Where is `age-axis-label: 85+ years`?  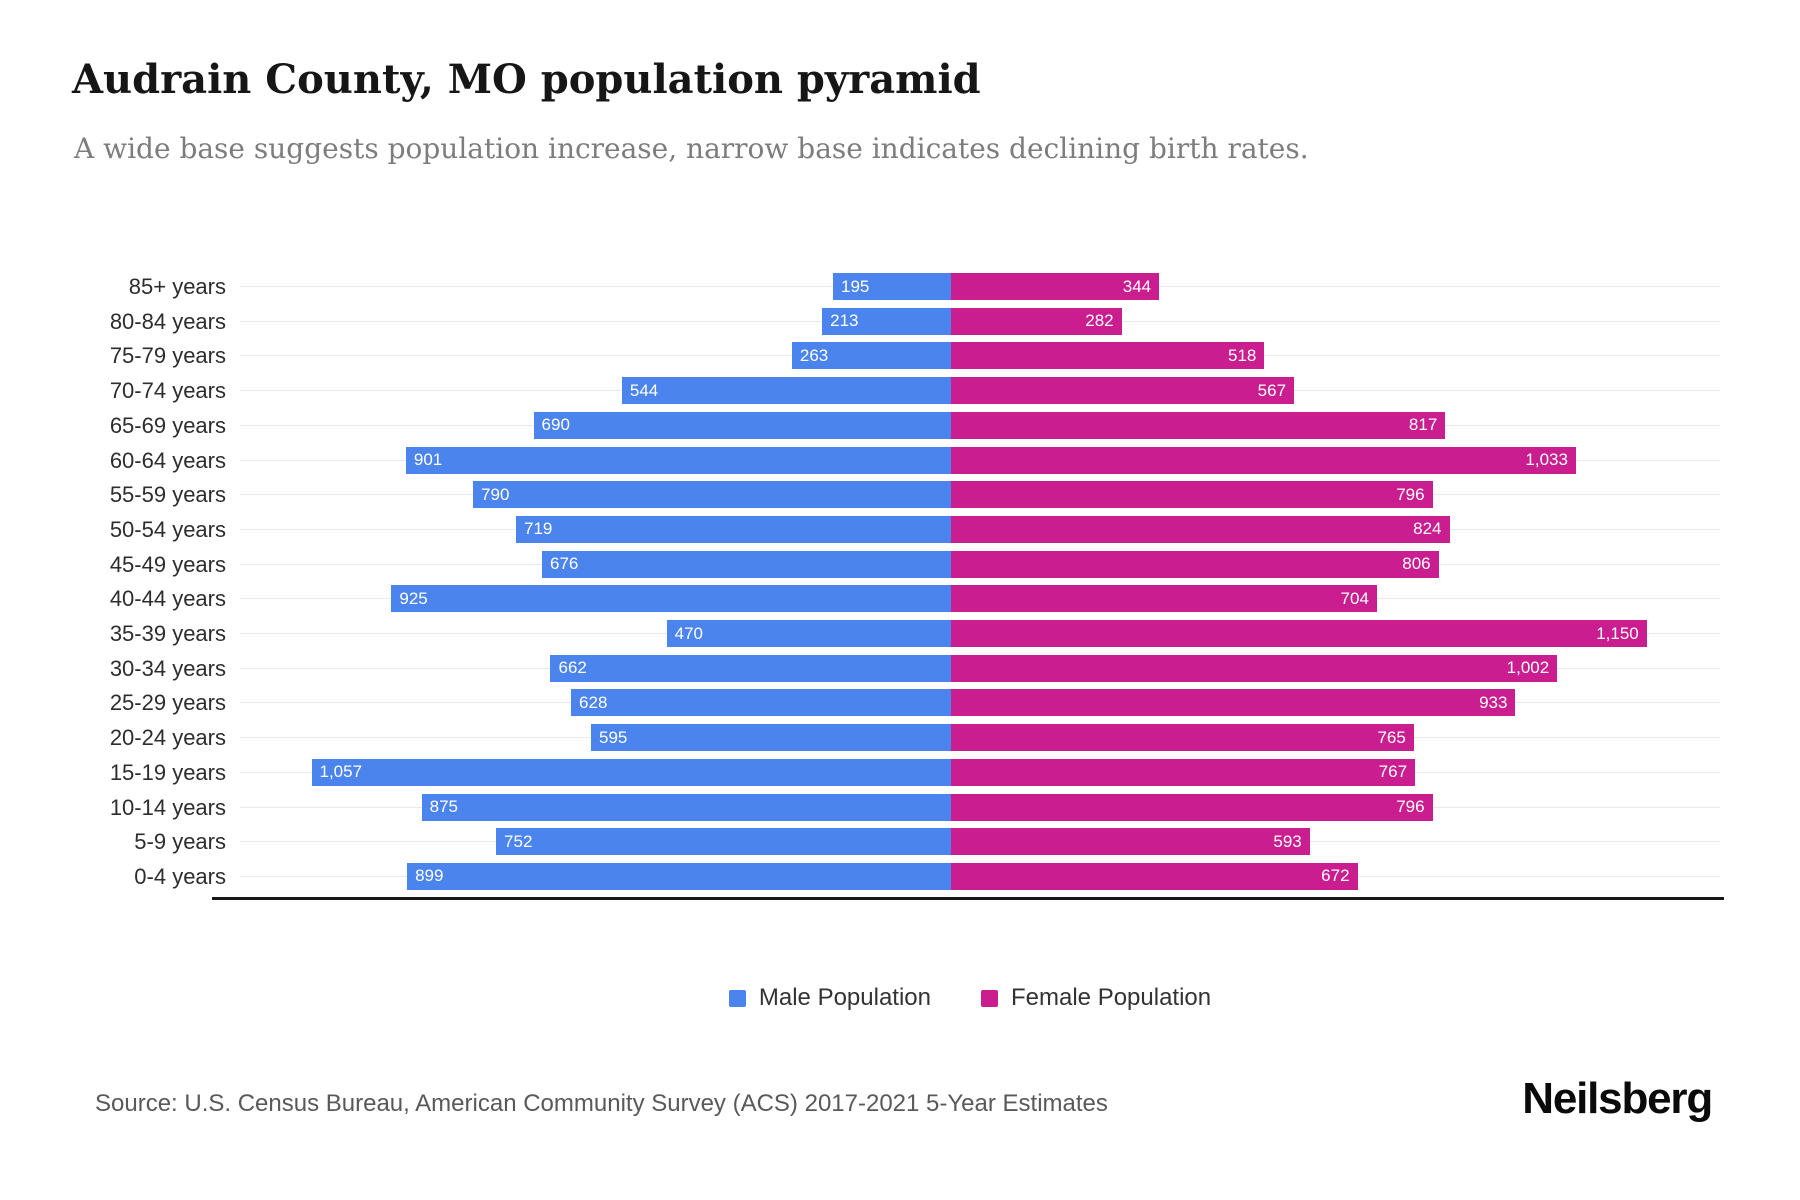
age-axis-label: 85+ years is located at coordinates (177, 286).